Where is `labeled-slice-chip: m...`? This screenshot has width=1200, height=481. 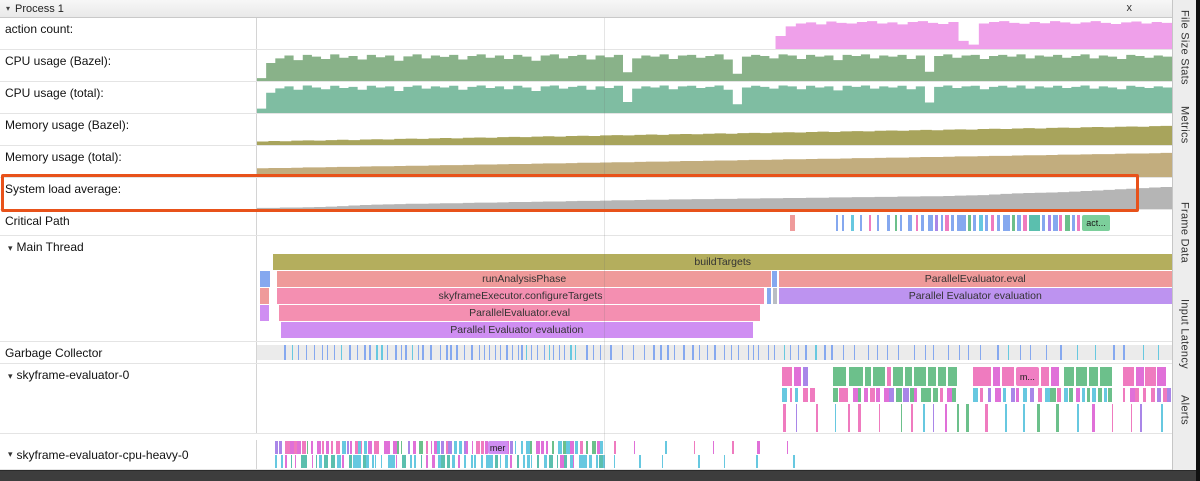 labeled-slice-chip: m... is located at coordinates (1027, 376).